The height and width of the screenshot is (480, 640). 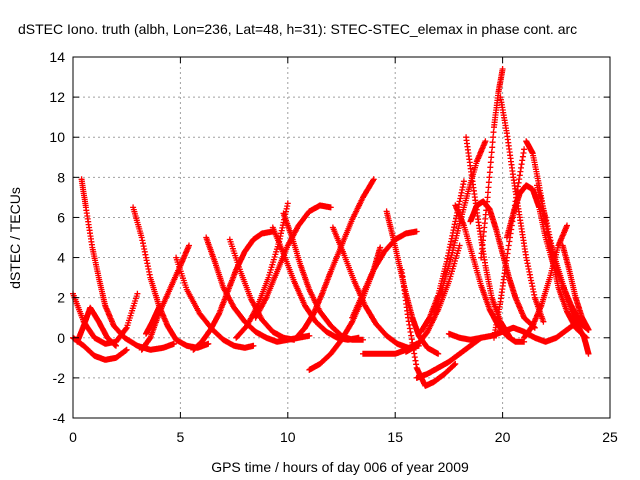 What do you see at coordinates (61, 298) in the screenshot?
I see `y-tick-label: 2` at bounding box center [61, 298].